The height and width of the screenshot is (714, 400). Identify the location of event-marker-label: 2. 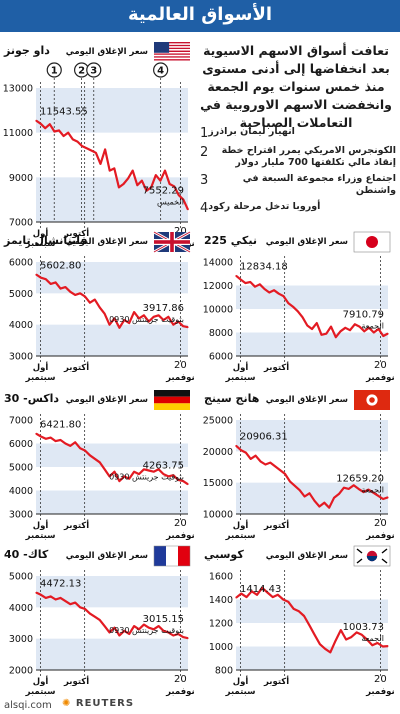
(81, 71).